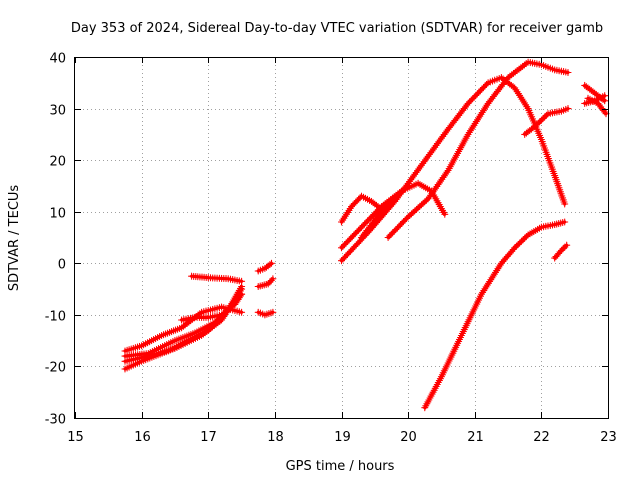 The height and width of the screenshot is (480, 640). What do you see at coordinates (408, 437) in the screenshot?
I see `x-tick-label: 20` at bounding box center [408, 437].